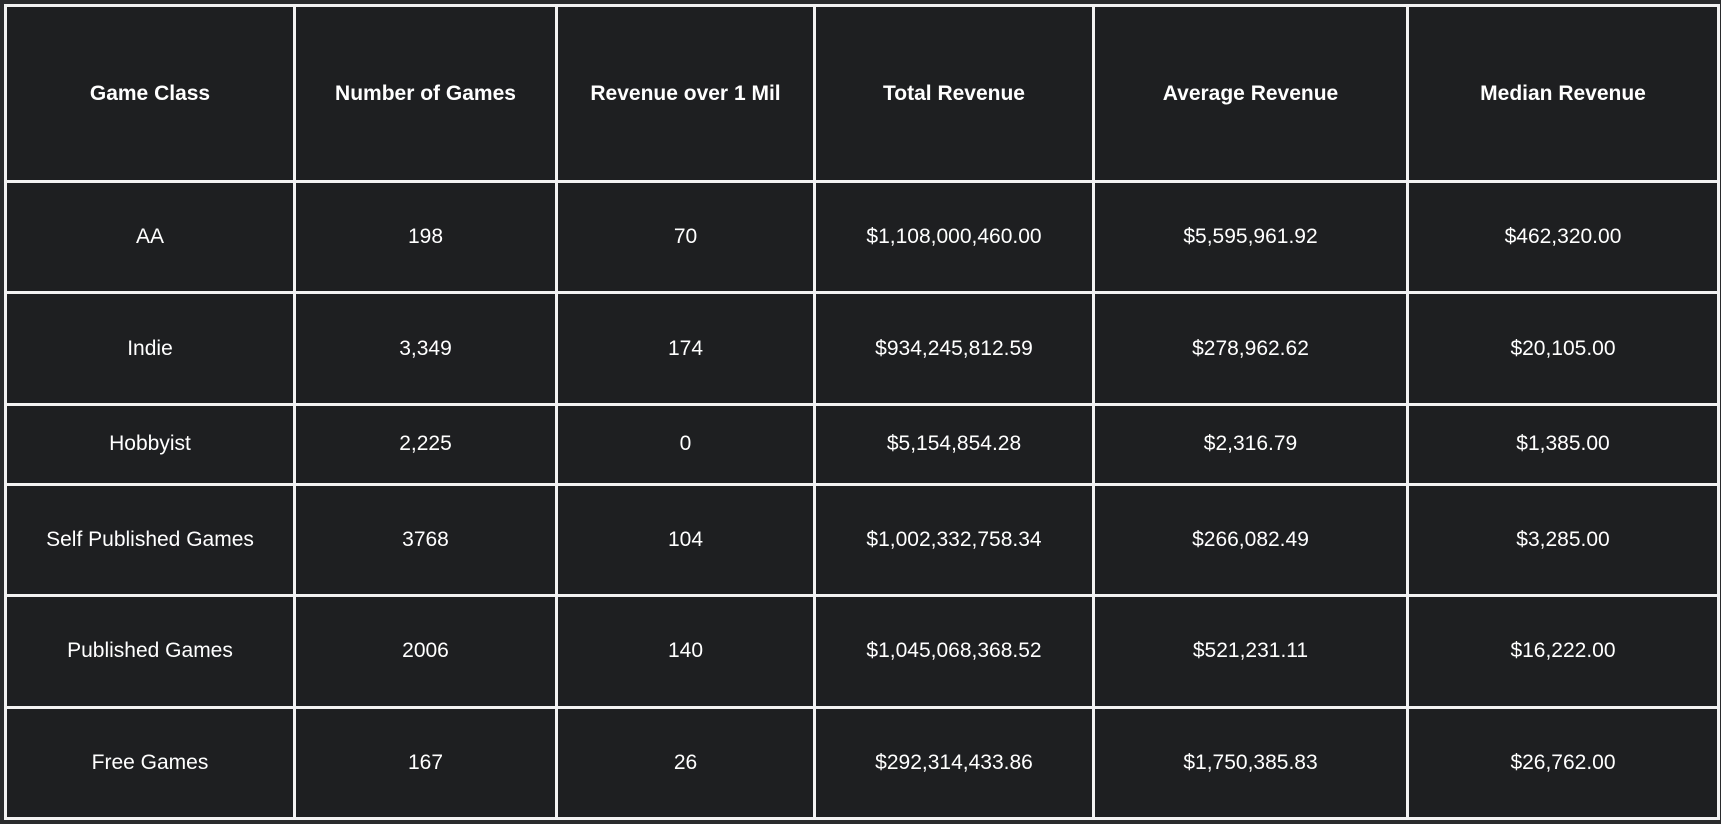  I want to click on header-game-class: Game Class, so click(150, 93).